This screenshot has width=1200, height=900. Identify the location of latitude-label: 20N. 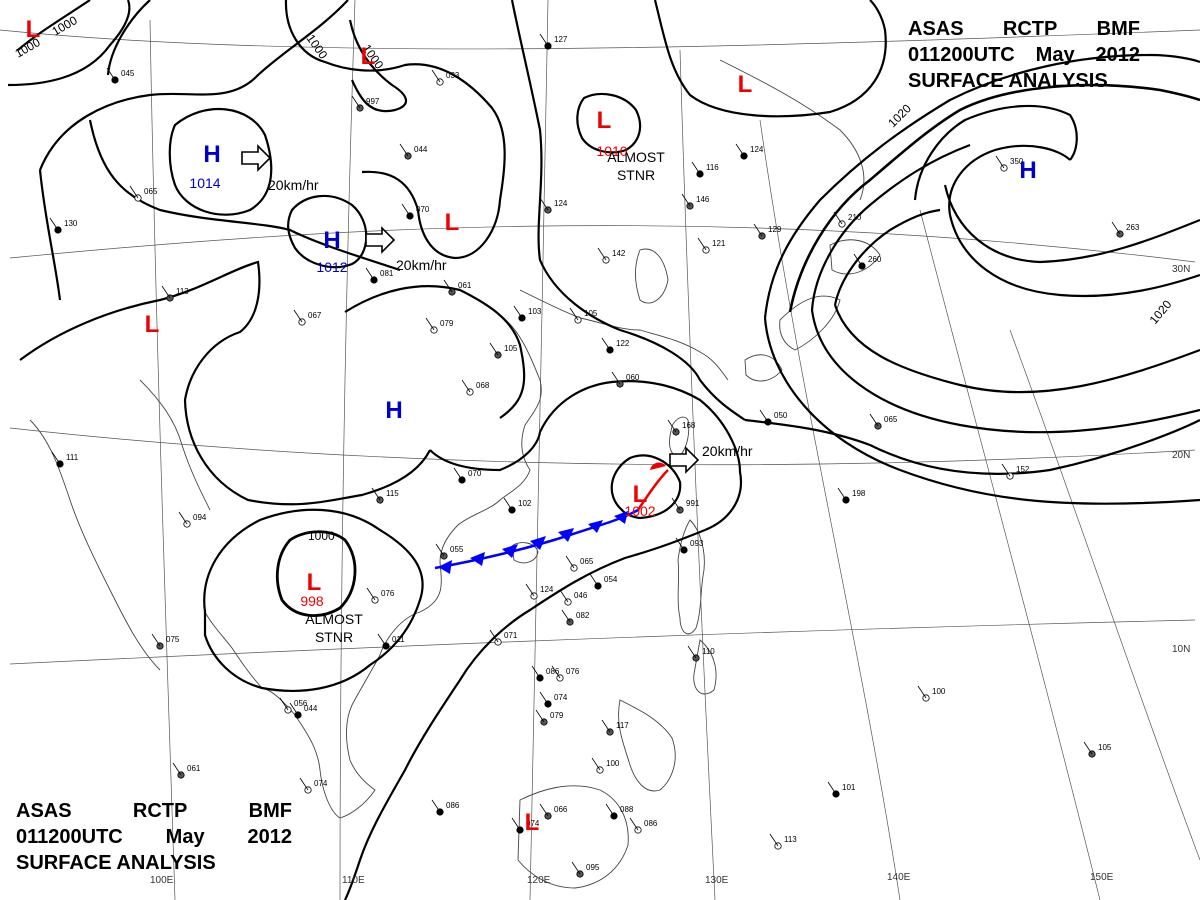
(1181, 455).